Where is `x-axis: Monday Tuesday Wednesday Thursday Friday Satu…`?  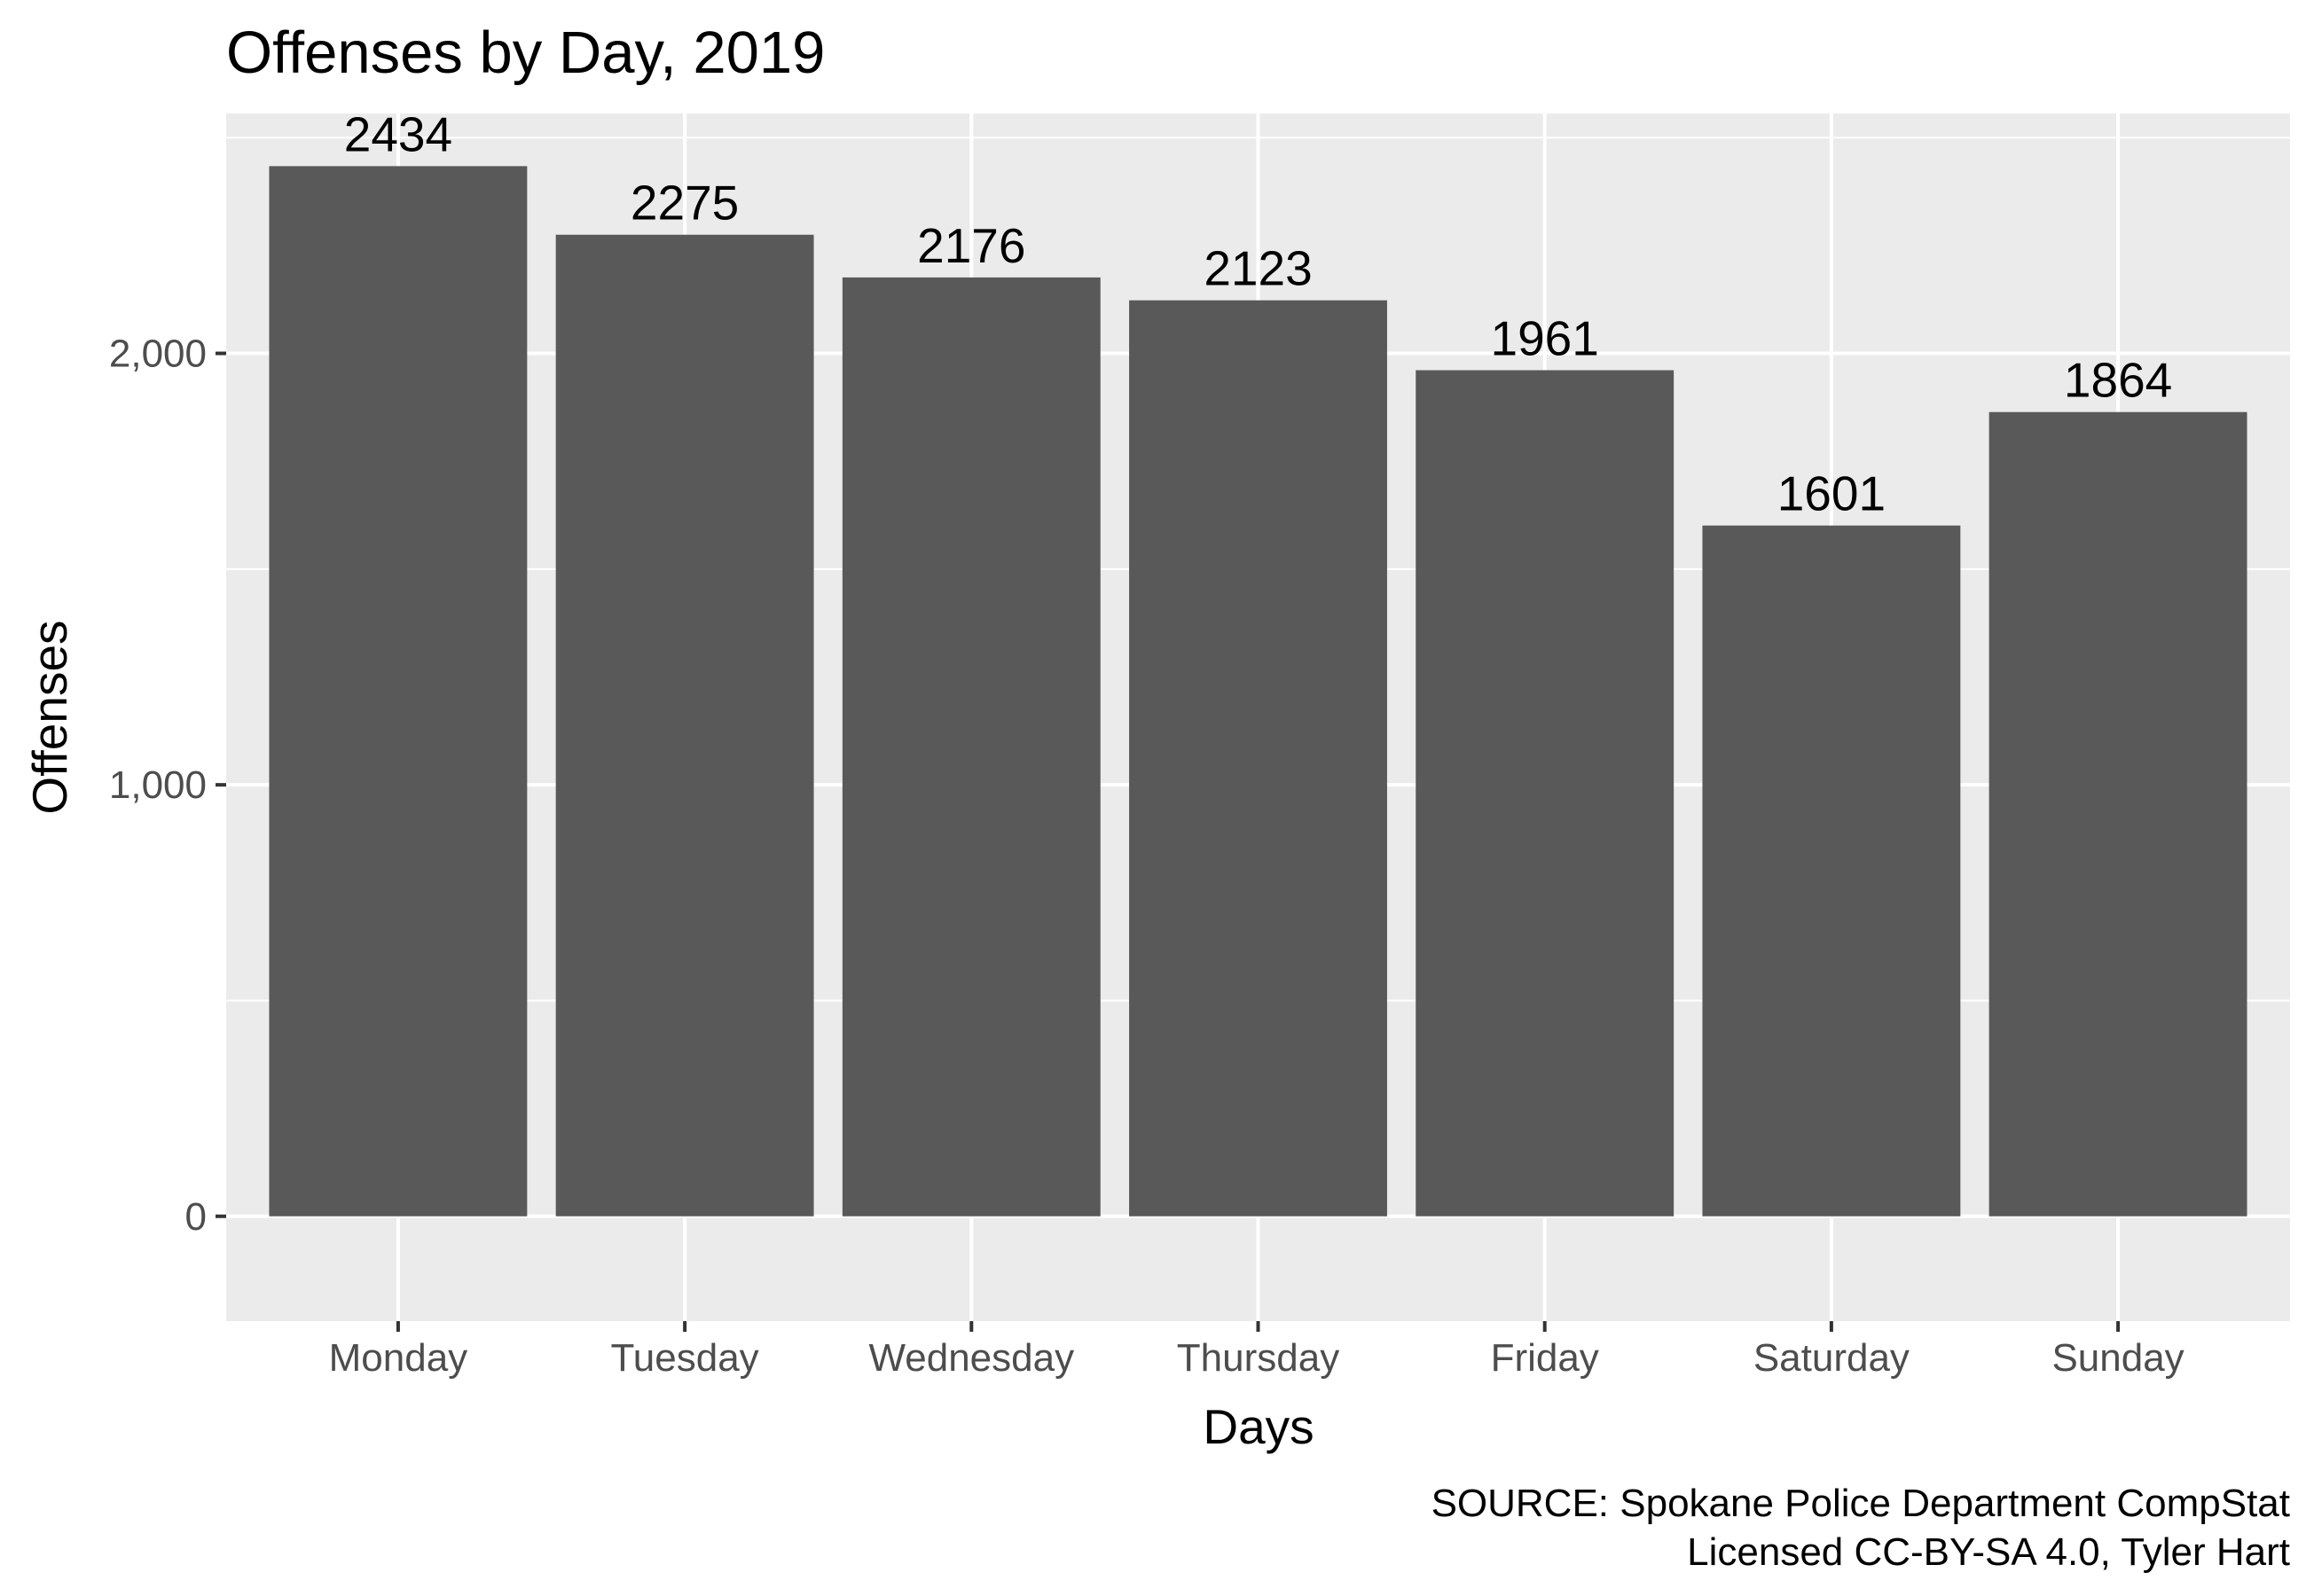 x-axis: Monday Tuesday Wednesday Thursday Friday Satu… is located at coordinates (1256, 1351).